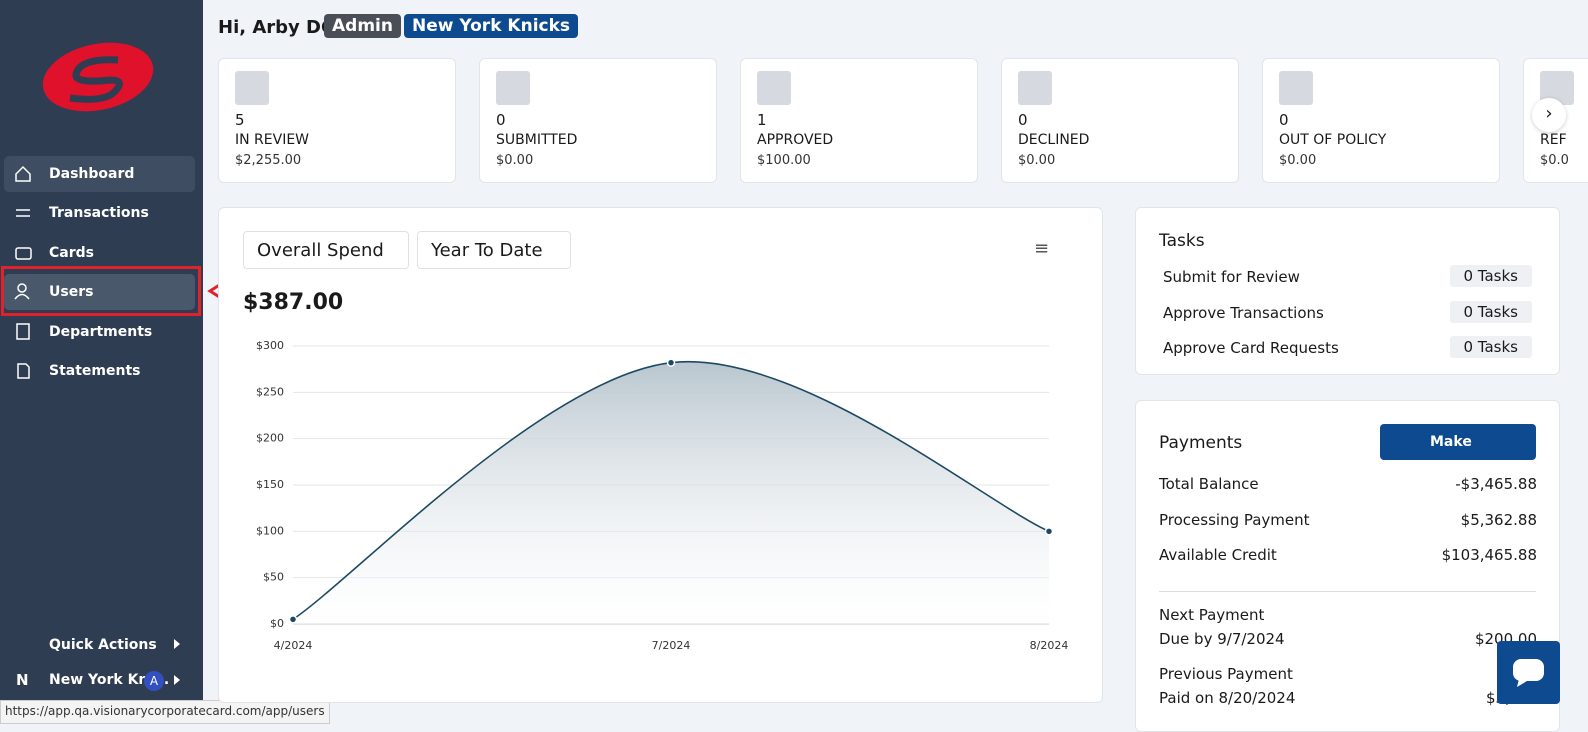  I want to click on nav-item: Dashboard, so click(99, 174).